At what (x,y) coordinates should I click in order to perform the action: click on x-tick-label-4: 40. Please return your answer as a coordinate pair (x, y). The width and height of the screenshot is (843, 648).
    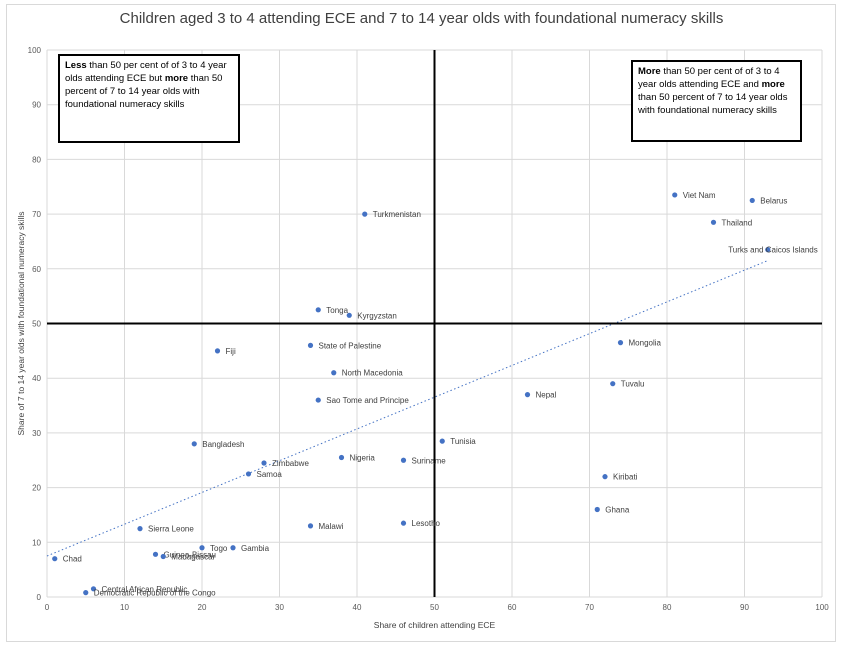
    Looking at the image, I should click on (357, 607).